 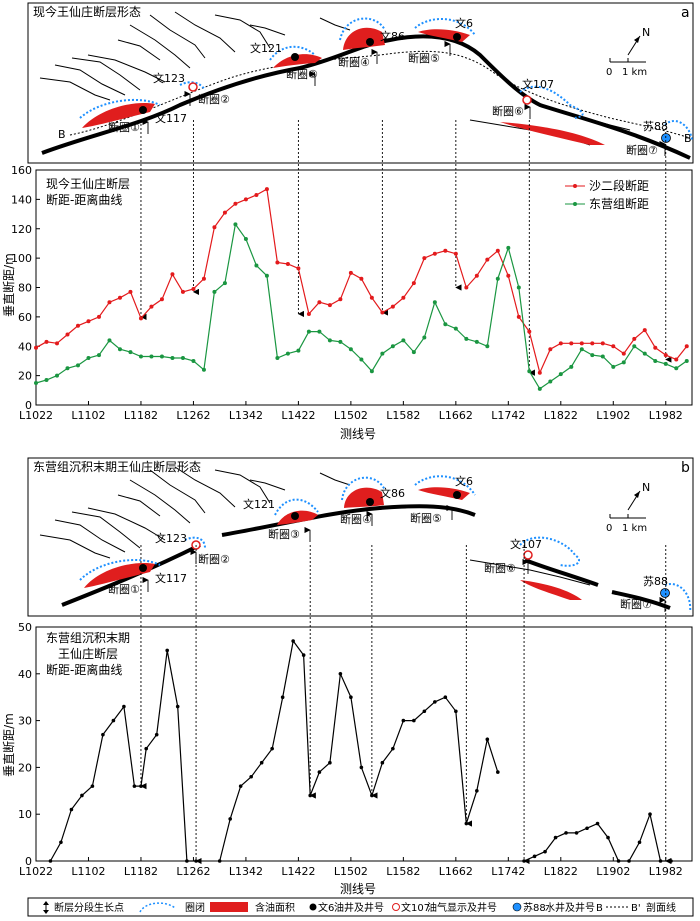 I want to click on svg-text: N, so click(x=646, y=32).